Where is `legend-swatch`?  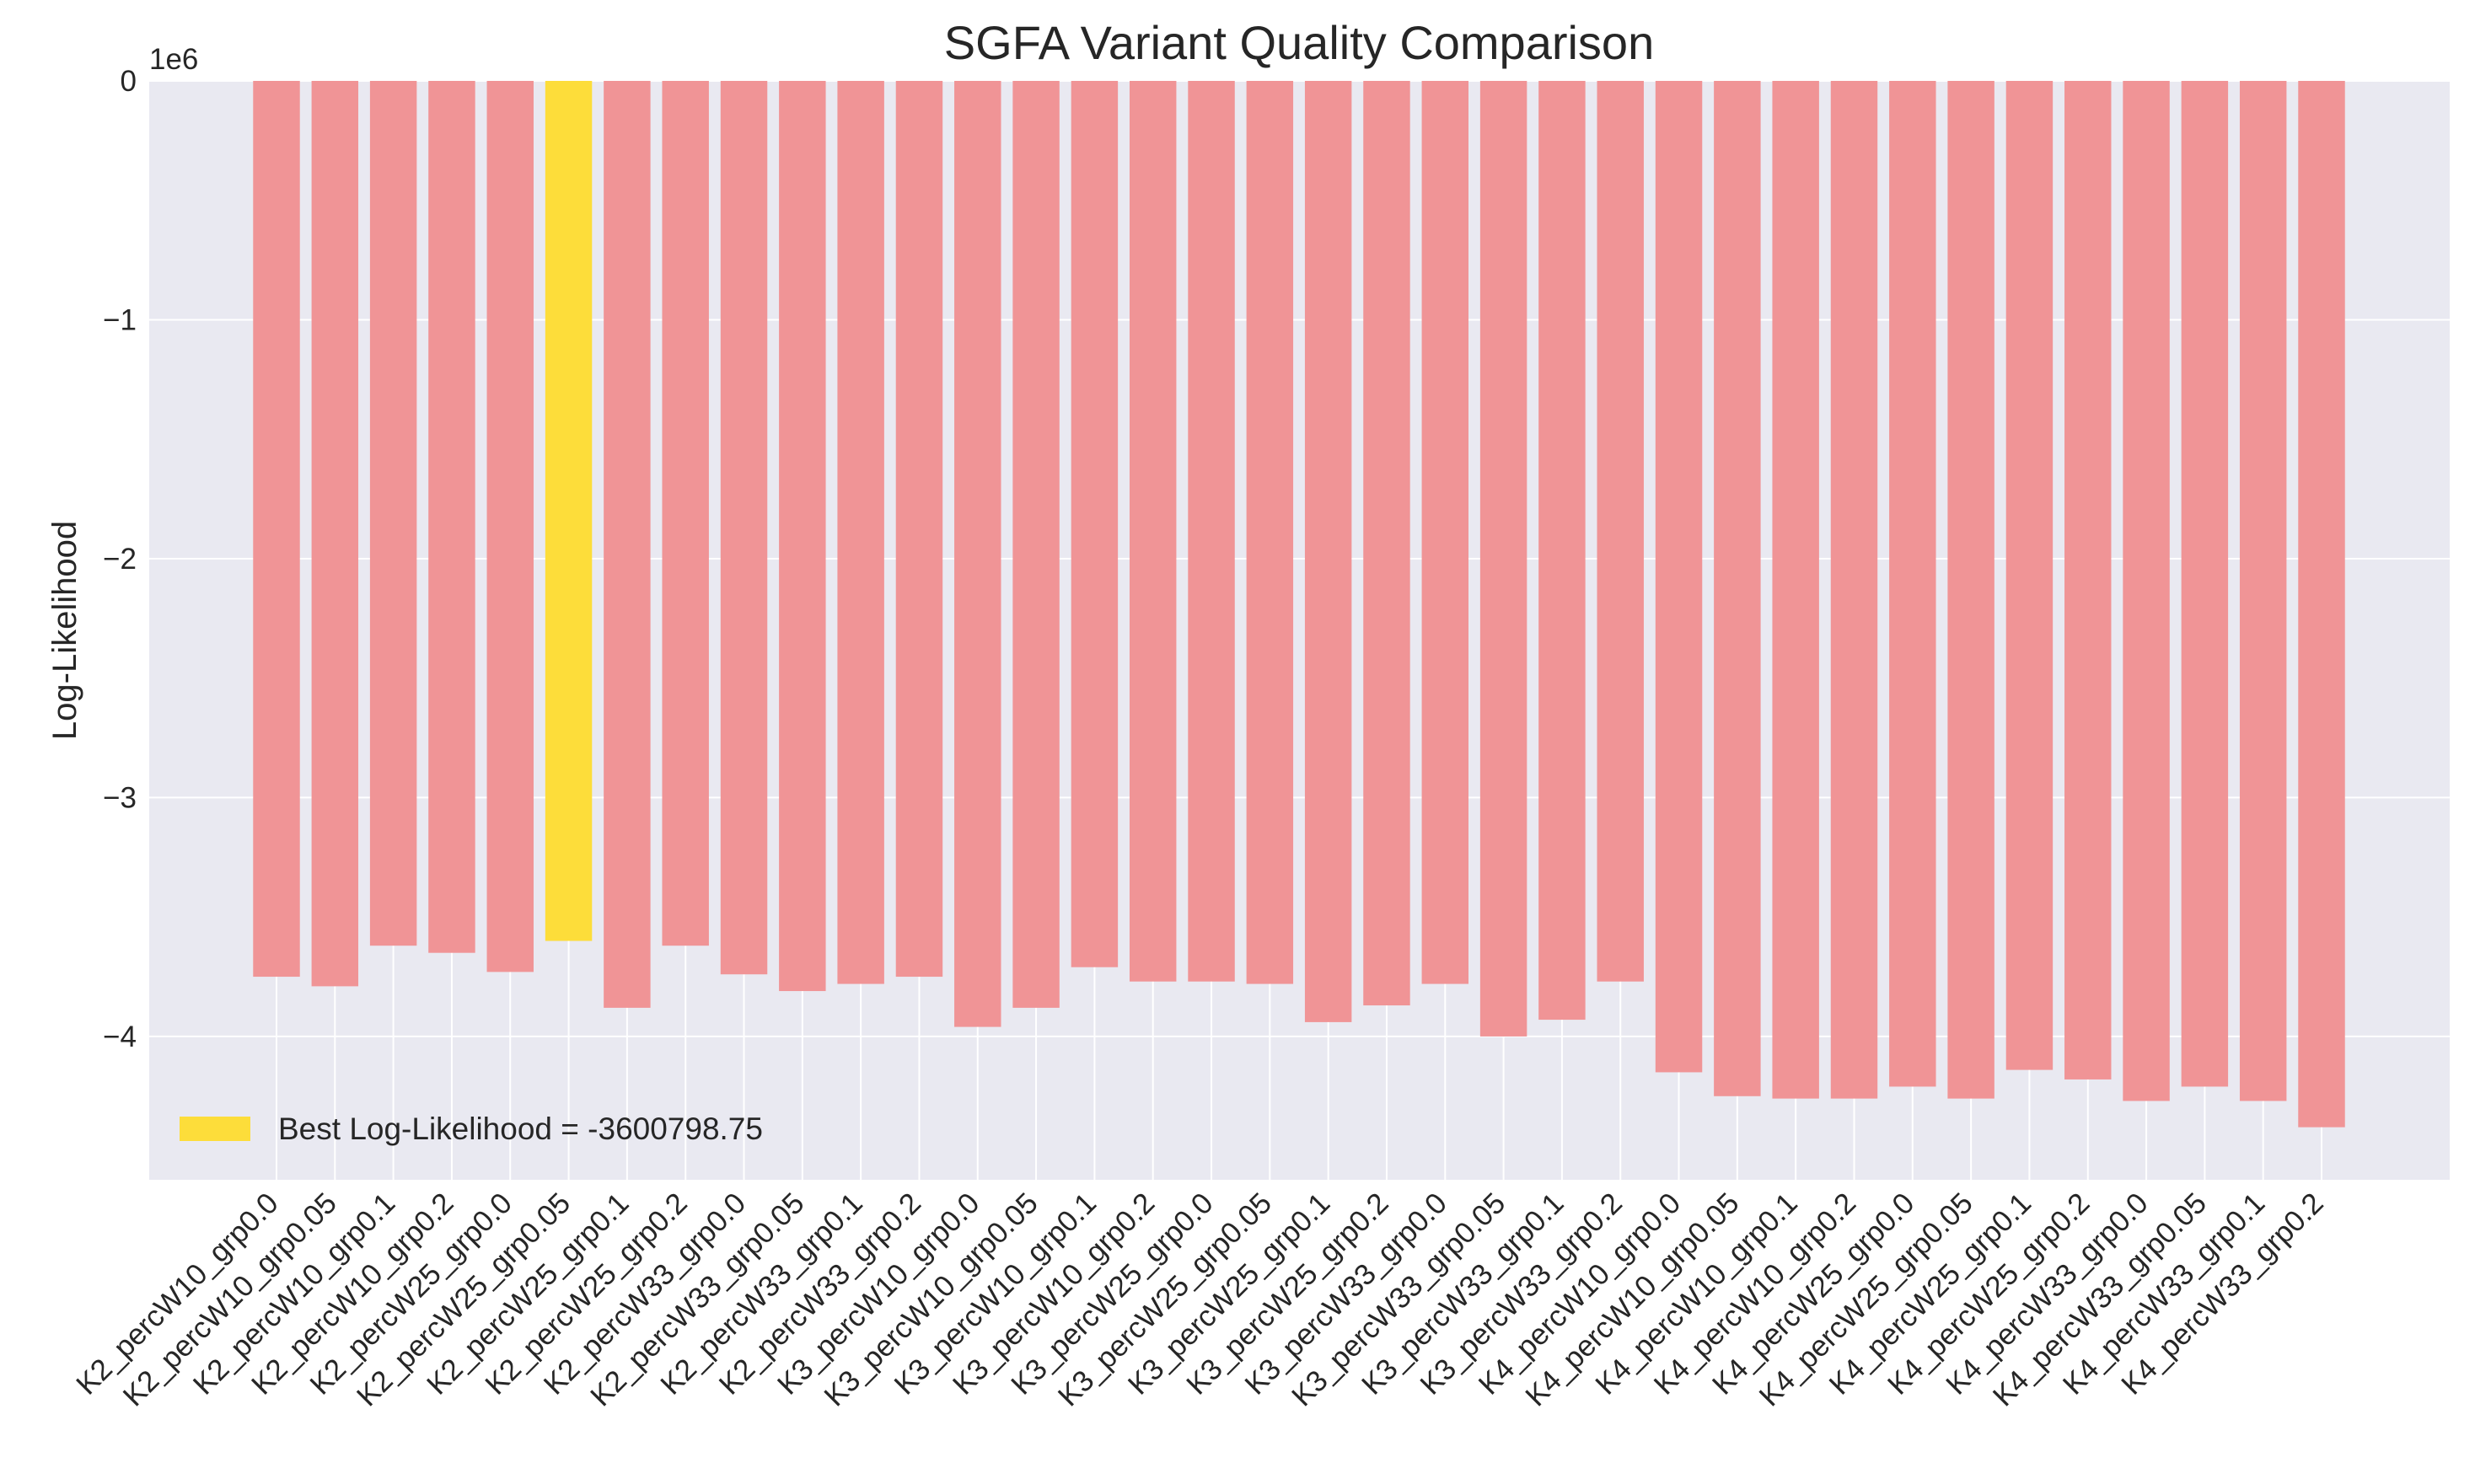 legend-swatch is located at coordinates (215, 1129).